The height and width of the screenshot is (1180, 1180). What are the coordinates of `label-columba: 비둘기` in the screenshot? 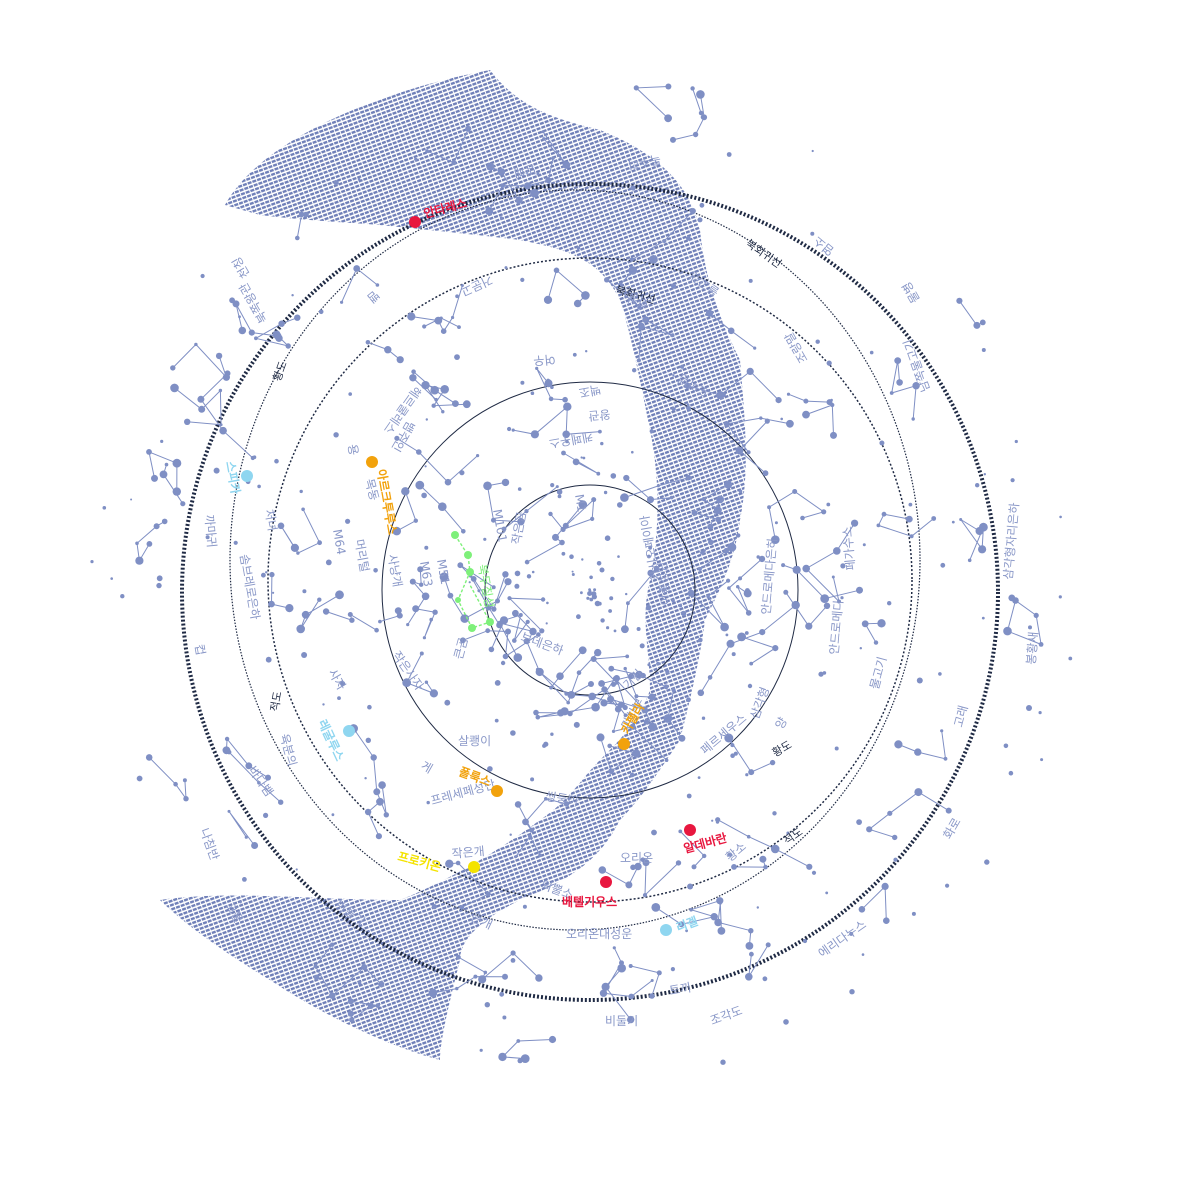 It's located at (621, 1021).